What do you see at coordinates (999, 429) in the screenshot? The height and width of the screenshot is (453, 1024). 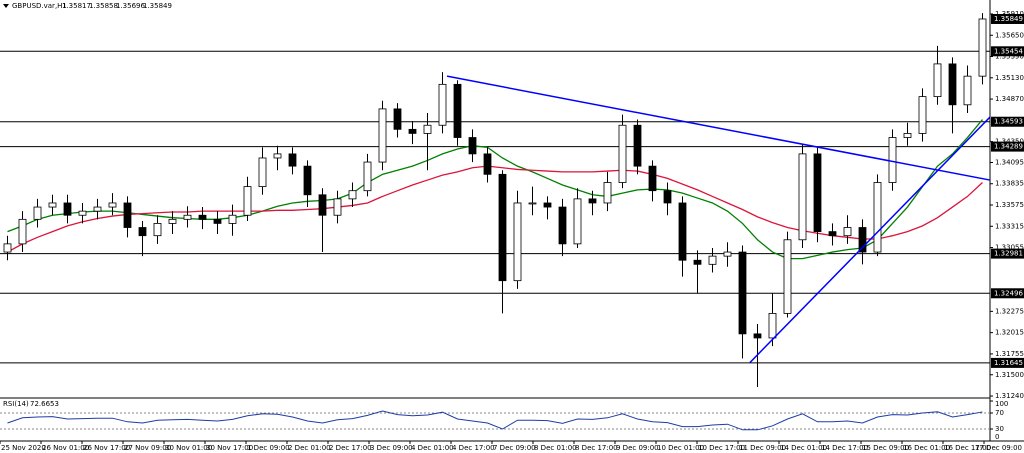 I see `rsi-tick-label: 30` at bounding box center [999, 429].